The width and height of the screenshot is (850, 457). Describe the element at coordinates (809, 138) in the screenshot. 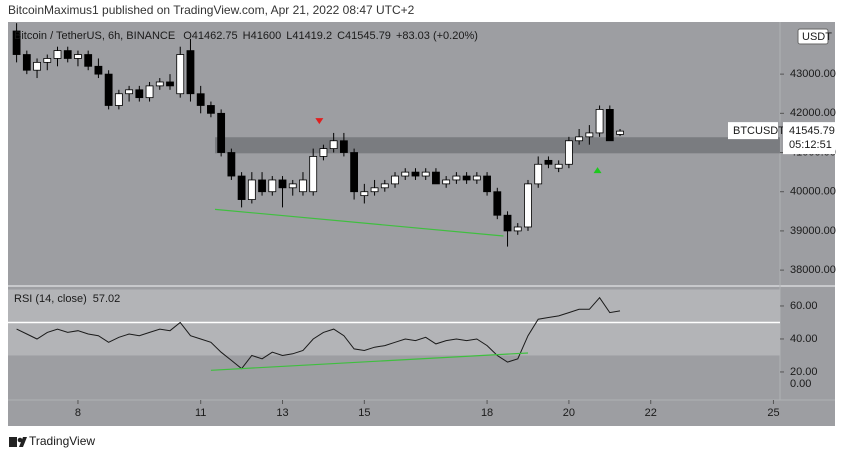

I see `price-tag` at that location.